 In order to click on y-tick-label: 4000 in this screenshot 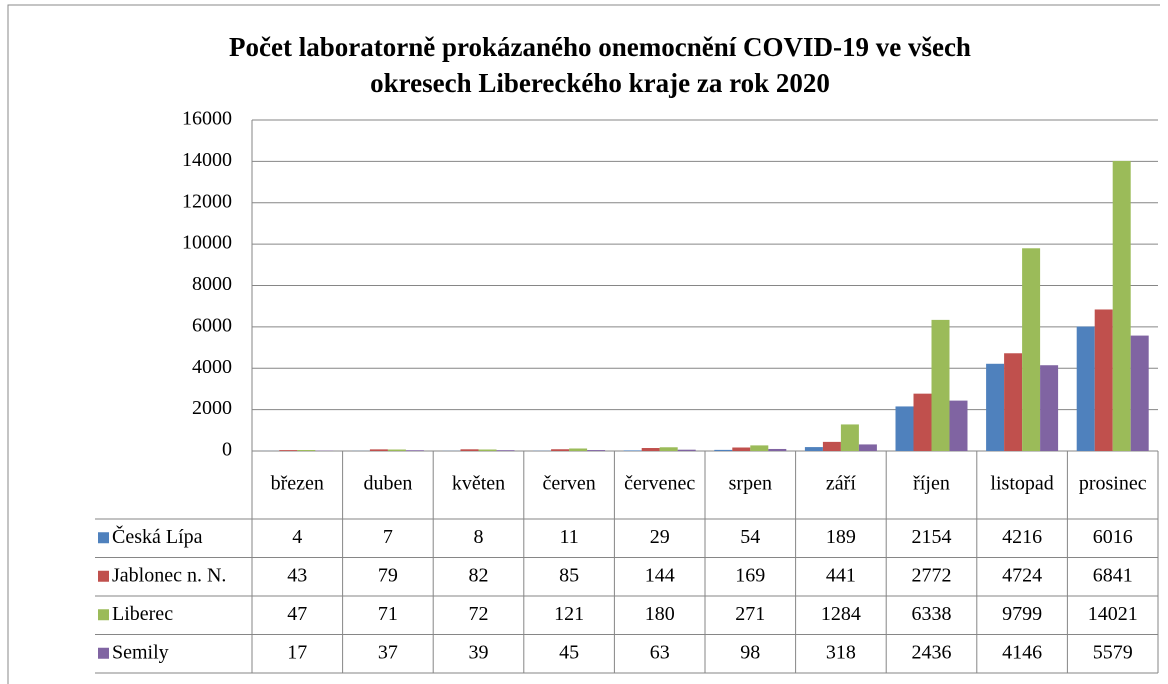, I will do `click(212, 367)`.